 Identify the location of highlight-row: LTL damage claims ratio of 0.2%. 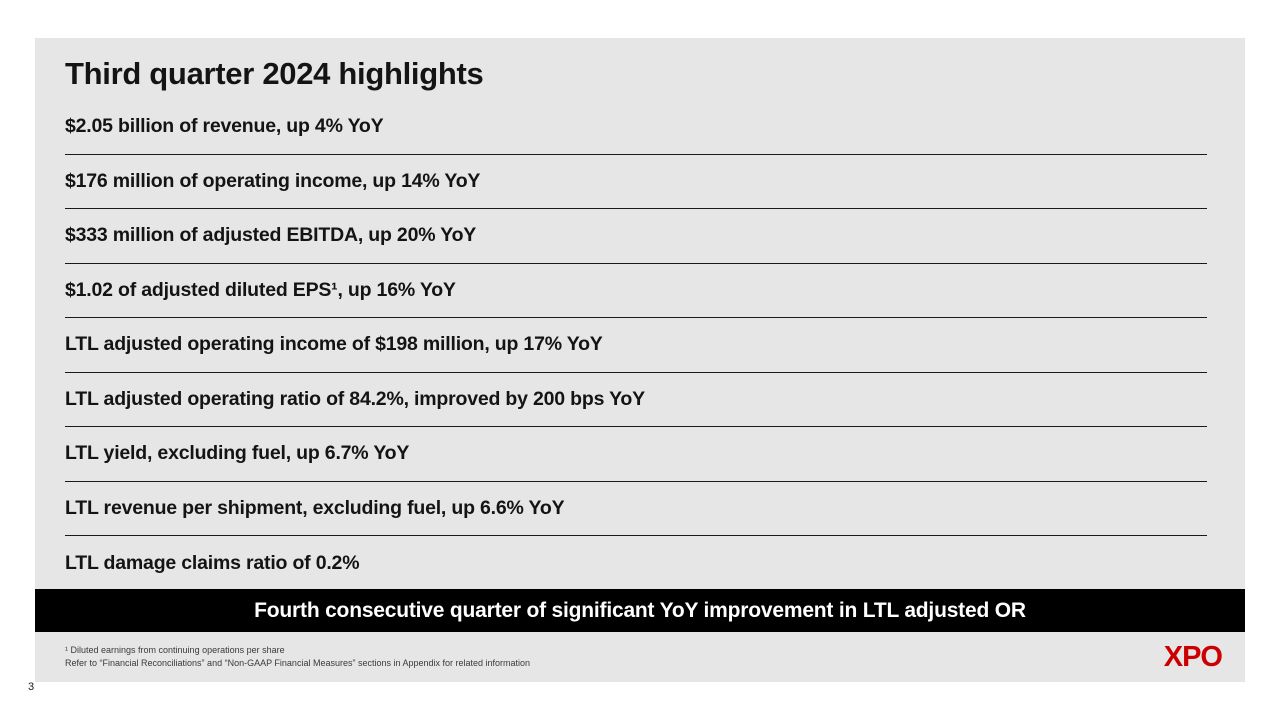
(636, 563).